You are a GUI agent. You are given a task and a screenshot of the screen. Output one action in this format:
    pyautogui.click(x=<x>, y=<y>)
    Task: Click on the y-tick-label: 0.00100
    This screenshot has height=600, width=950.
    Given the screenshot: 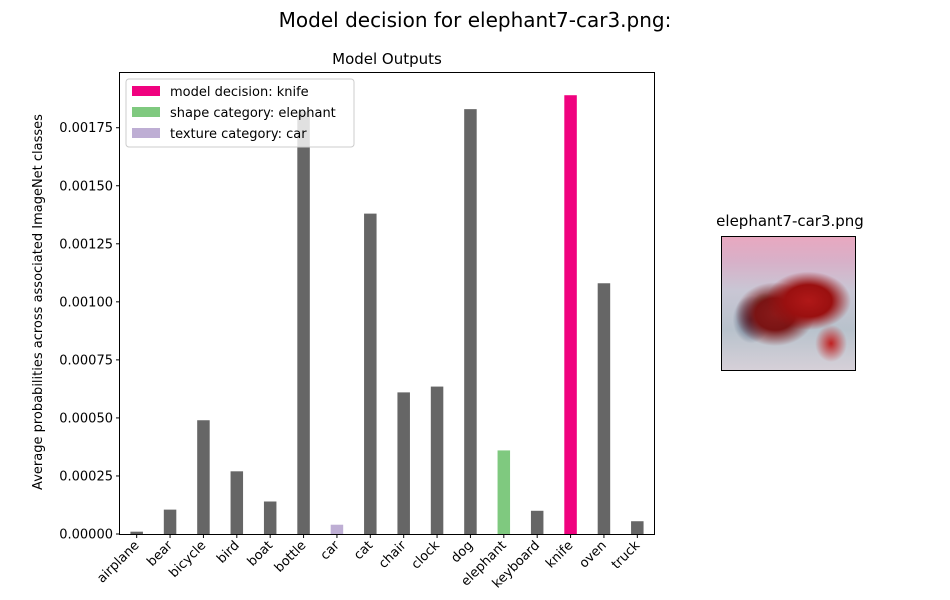 What is the action you would take?
    pyautogui.click(x=86, y=302)
    